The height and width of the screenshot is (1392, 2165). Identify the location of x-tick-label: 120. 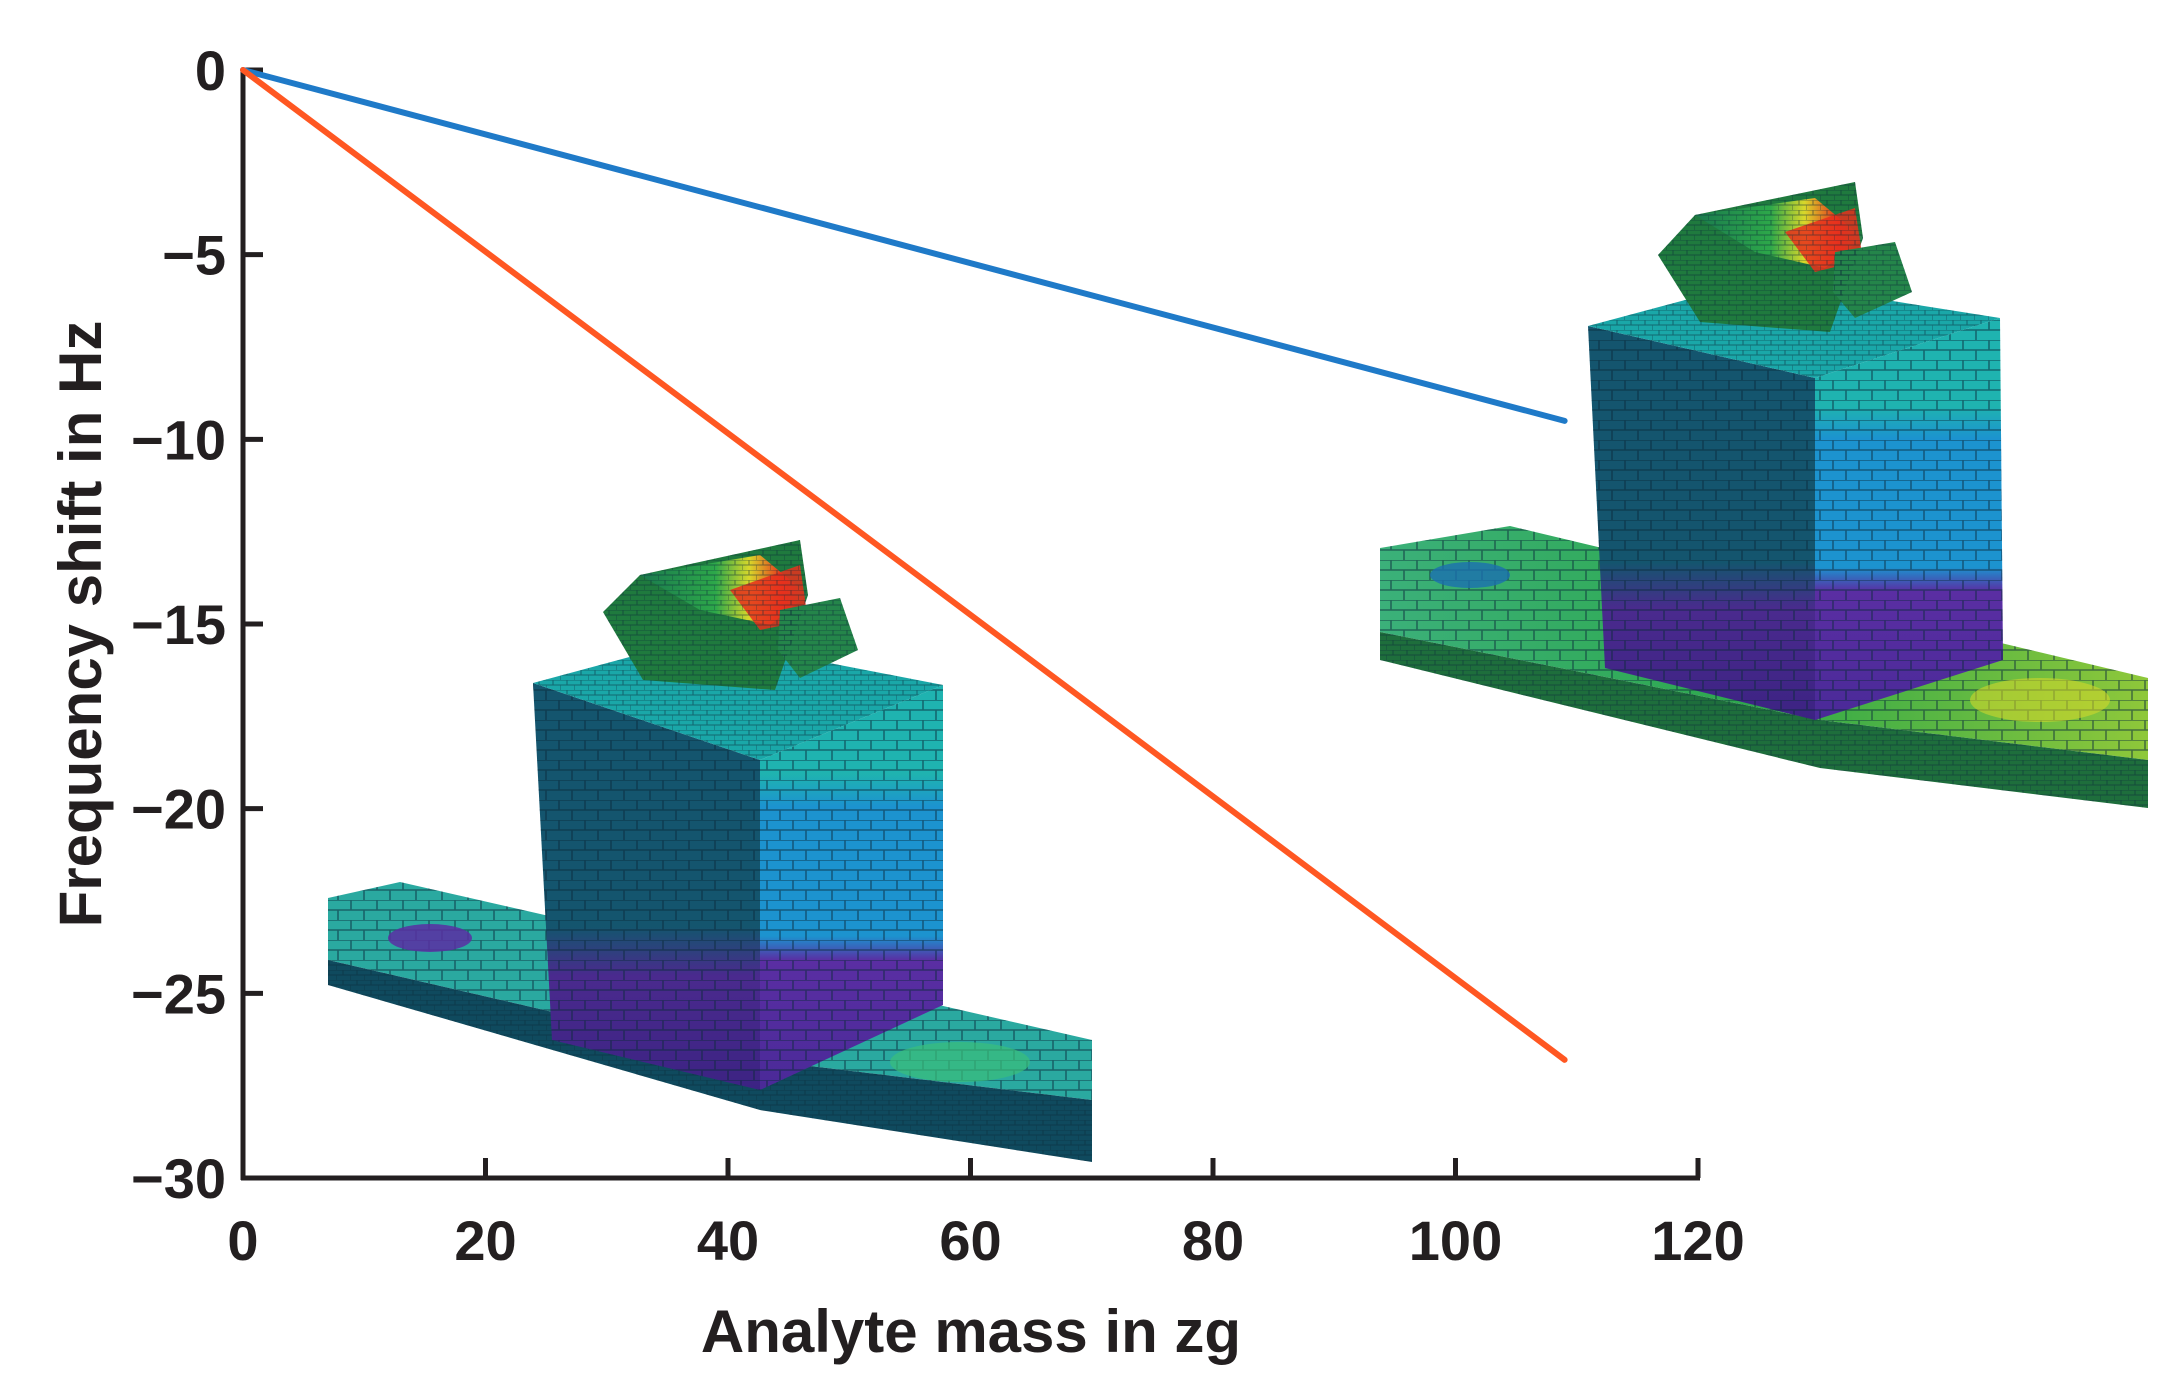
(1697, 1240).